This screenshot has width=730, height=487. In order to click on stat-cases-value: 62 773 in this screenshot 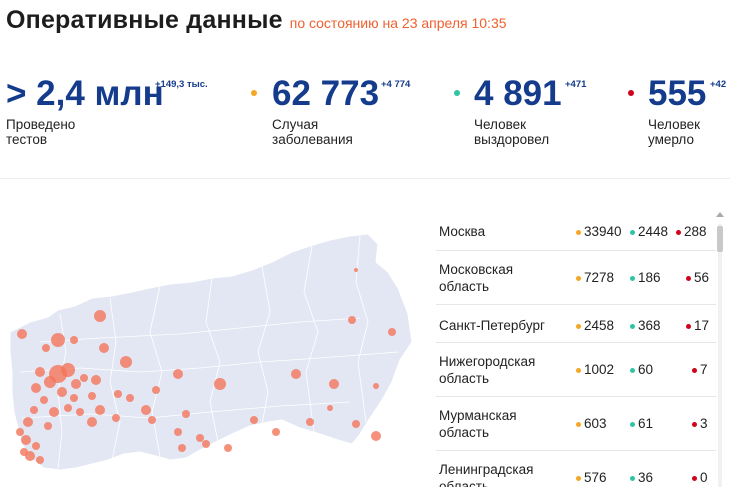, I will do `click(326, 93)`.